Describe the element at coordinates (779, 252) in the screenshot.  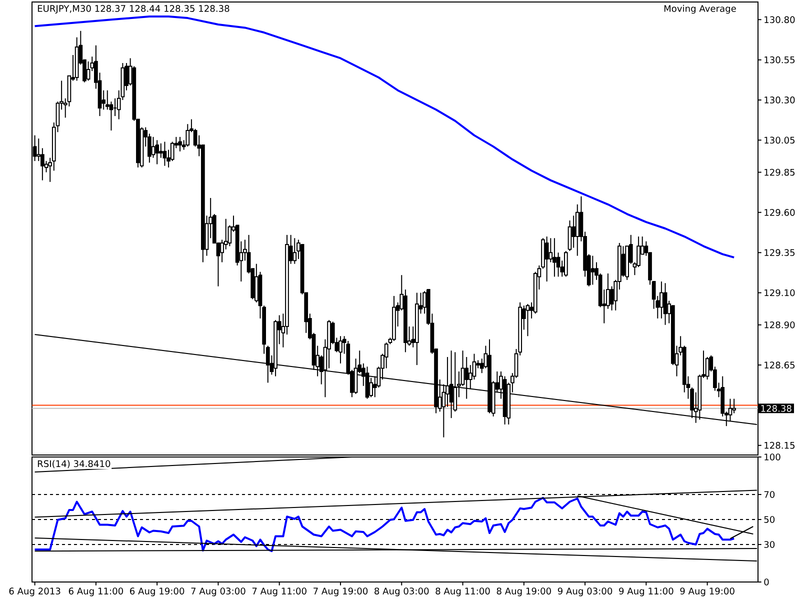
I see `y-tick-label: 129.35` at that location.